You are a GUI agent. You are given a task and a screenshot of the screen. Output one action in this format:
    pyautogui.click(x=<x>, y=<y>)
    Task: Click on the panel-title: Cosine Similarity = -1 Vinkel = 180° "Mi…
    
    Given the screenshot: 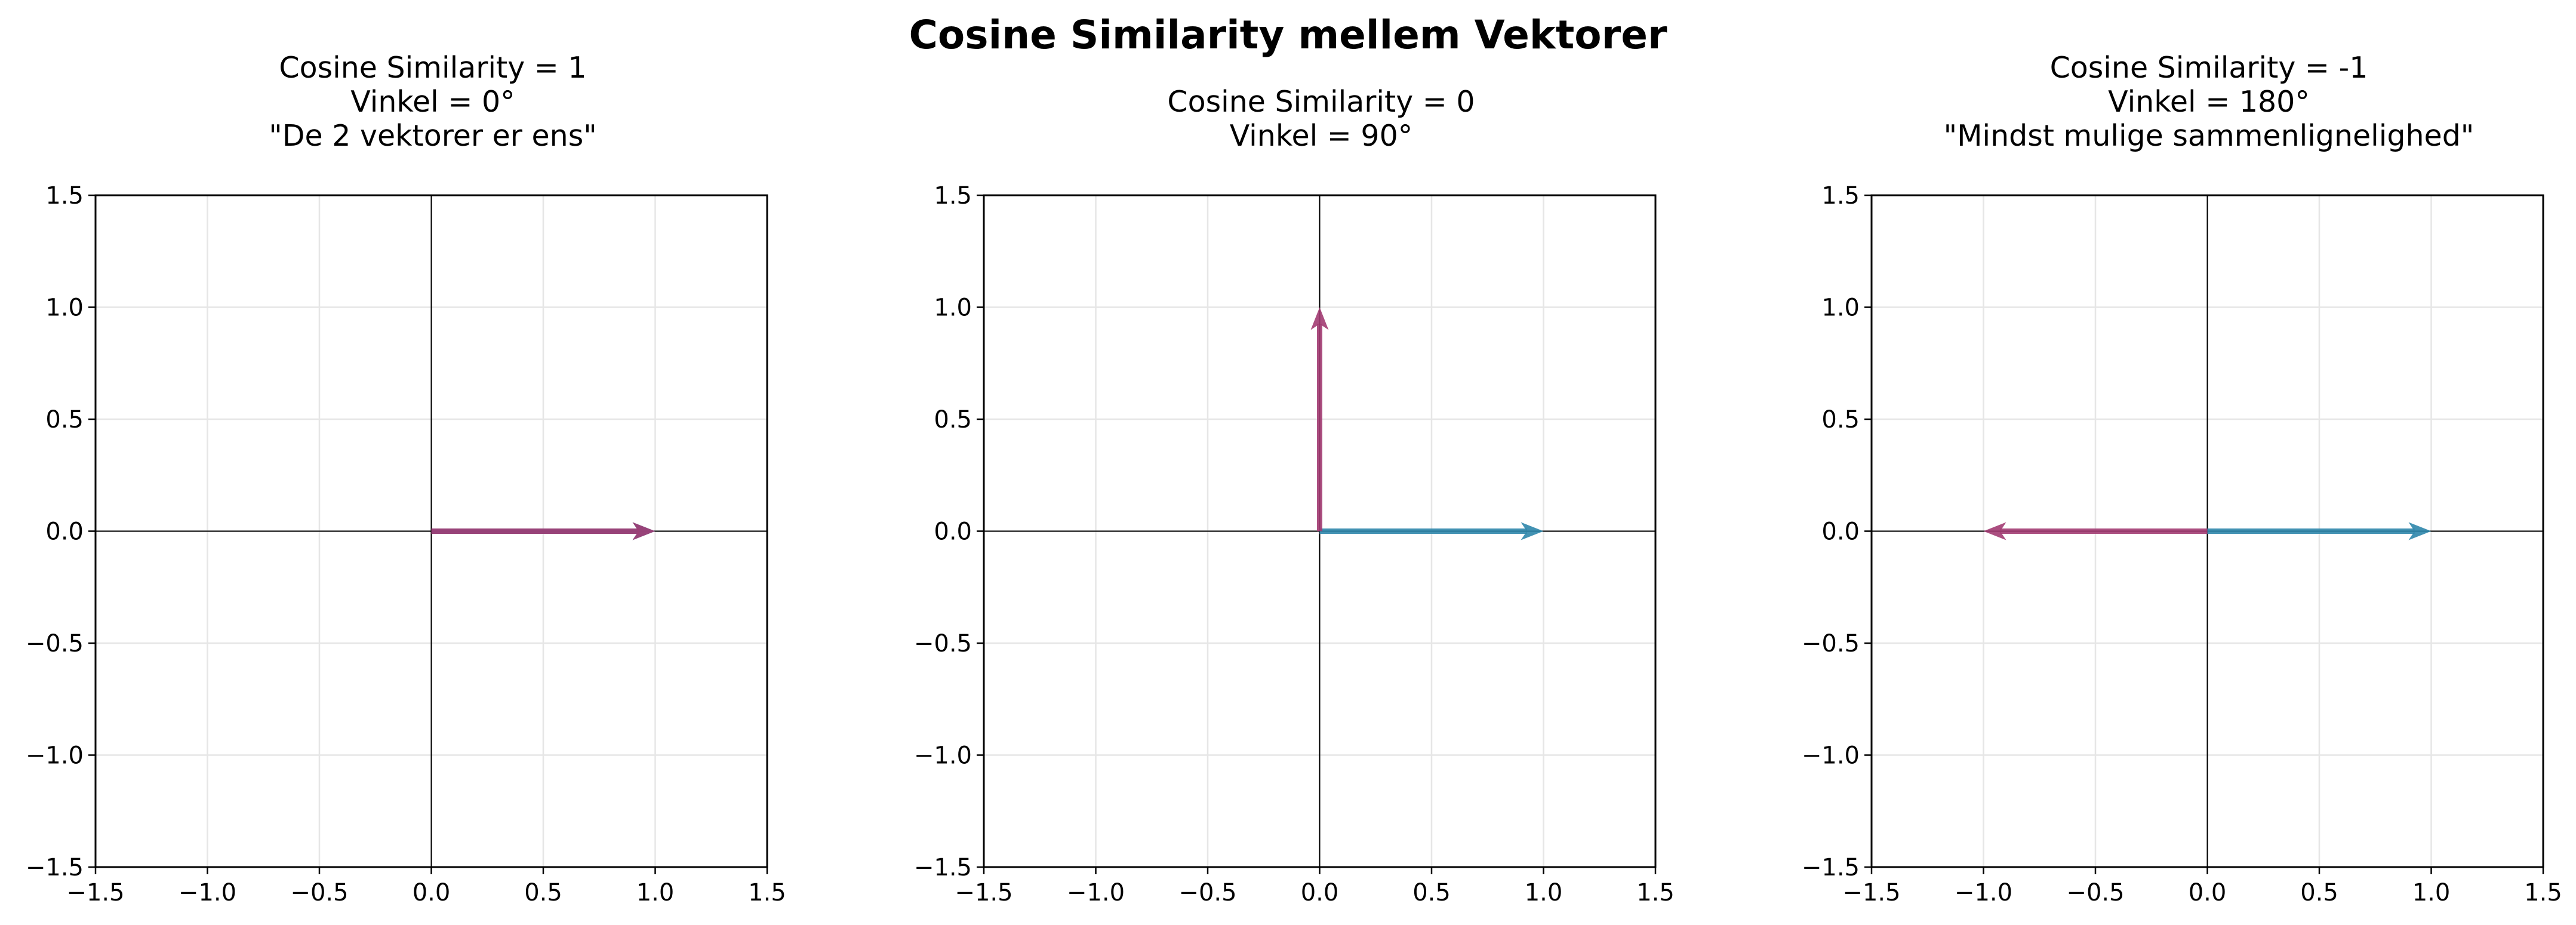 What is the action you would take?
    pyautogui.click(x=2209, y=102)
    